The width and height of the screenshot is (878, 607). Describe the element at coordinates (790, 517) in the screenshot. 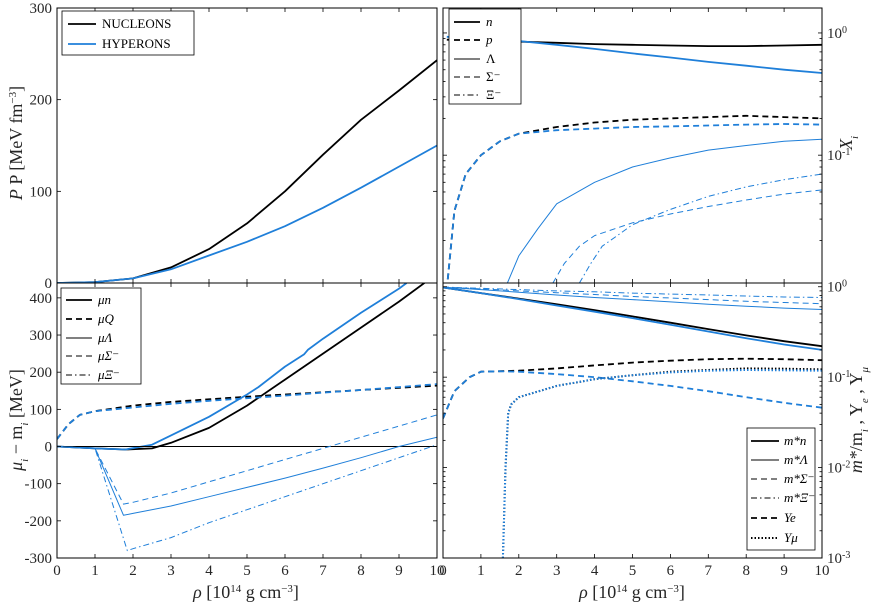

I see `legend-y-e: Ye` at that location.